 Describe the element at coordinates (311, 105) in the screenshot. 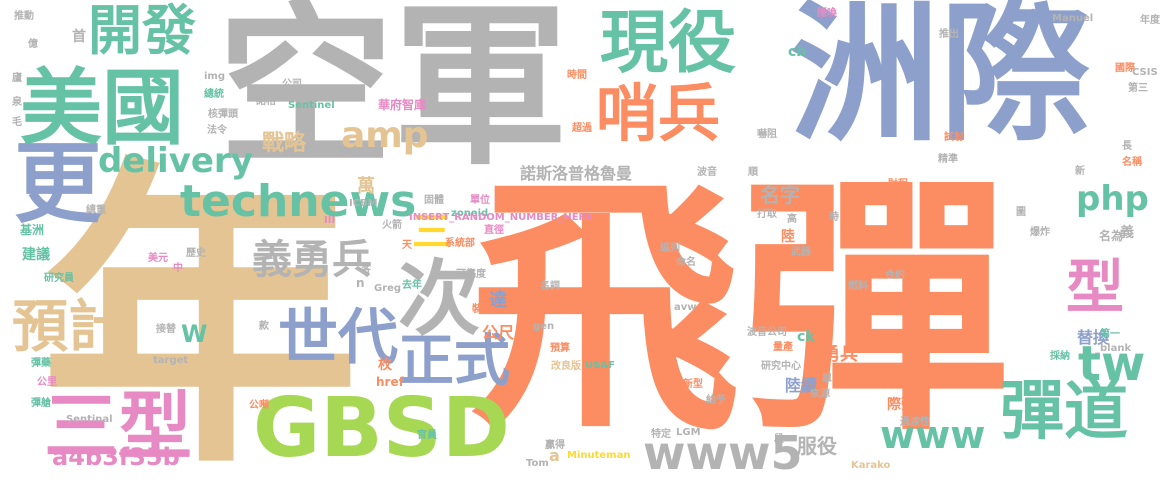

I see `word-sentinel: Sentinel` at that location.